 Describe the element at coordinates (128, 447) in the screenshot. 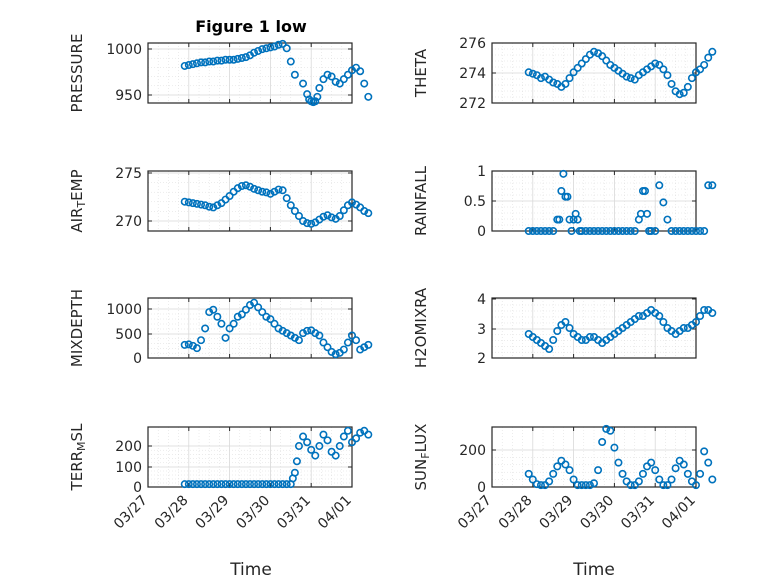

I see `y-tick-label: 200` at that location.